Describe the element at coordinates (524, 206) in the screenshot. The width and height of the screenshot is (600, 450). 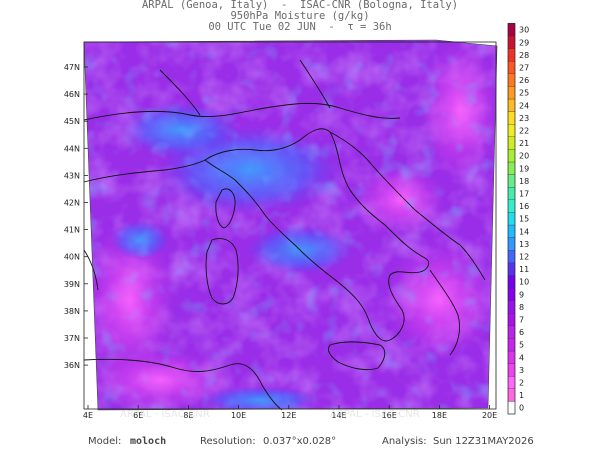
I see `colorbar-label: 16` at that location.